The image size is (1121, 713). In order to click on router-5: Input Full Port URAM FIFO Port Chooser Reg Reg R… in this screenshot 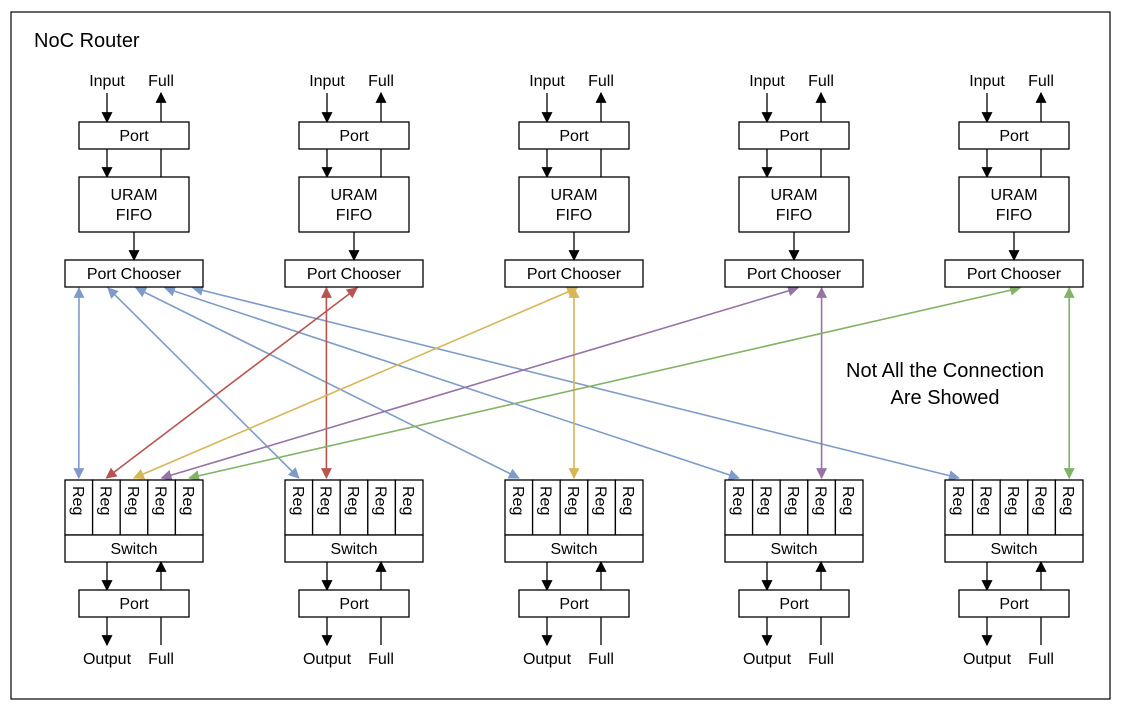, I will do `click(1014, 370)`.